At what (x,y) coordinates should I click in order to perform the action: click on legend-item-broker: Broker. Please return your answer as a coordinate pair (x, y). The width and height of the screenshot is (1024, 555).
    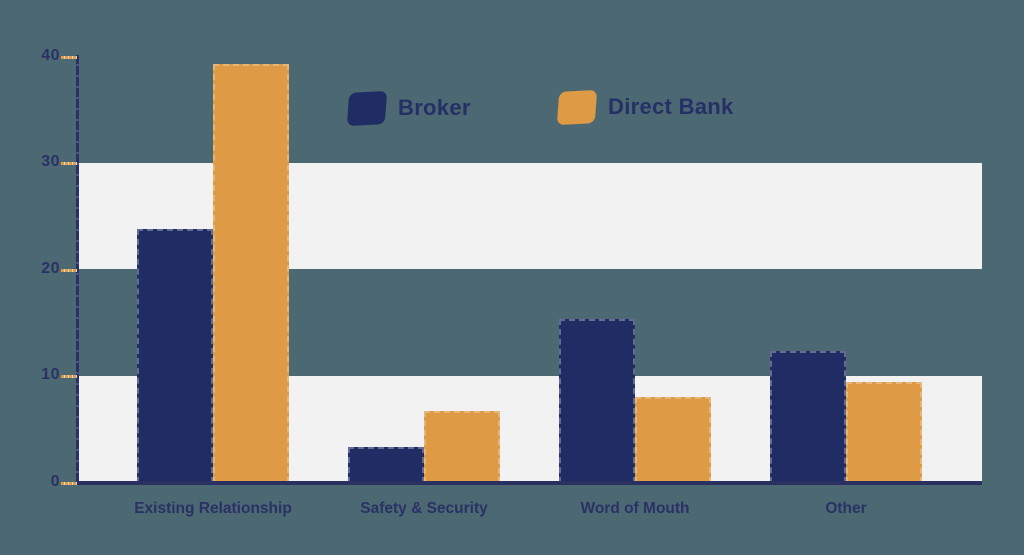
    Looking at the image, I should click on (408, 108).